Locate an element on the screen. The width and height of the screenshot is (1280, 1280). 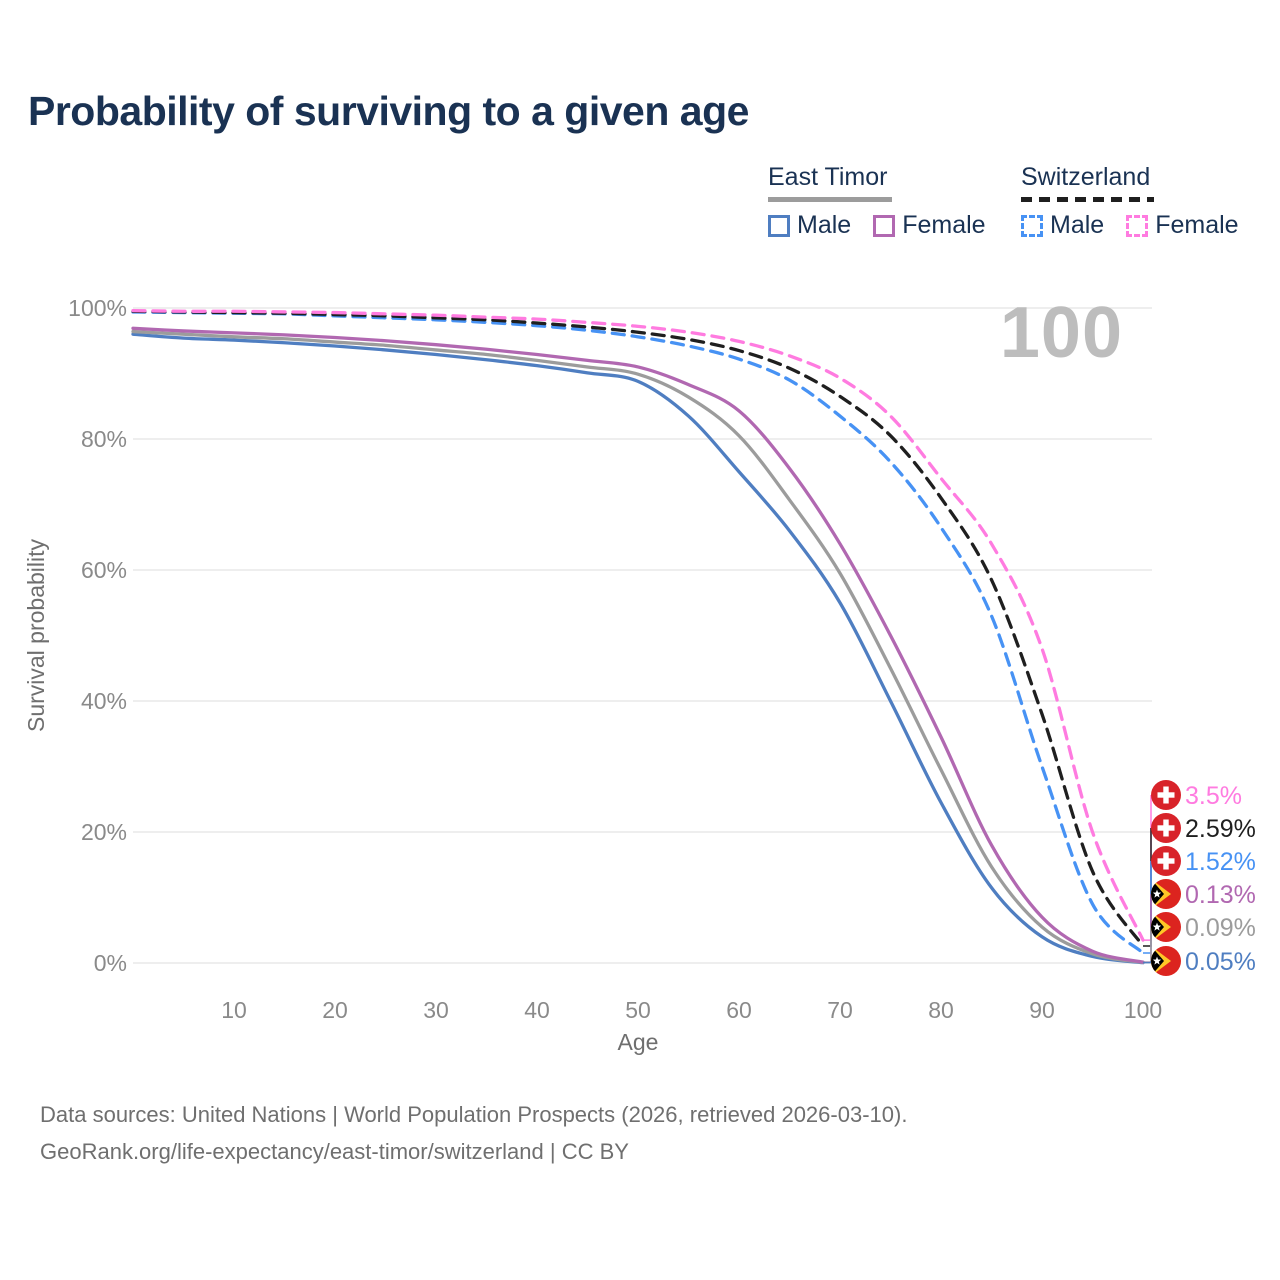
x-tick-label-70: 70 is located at coordinates (840, 1010).